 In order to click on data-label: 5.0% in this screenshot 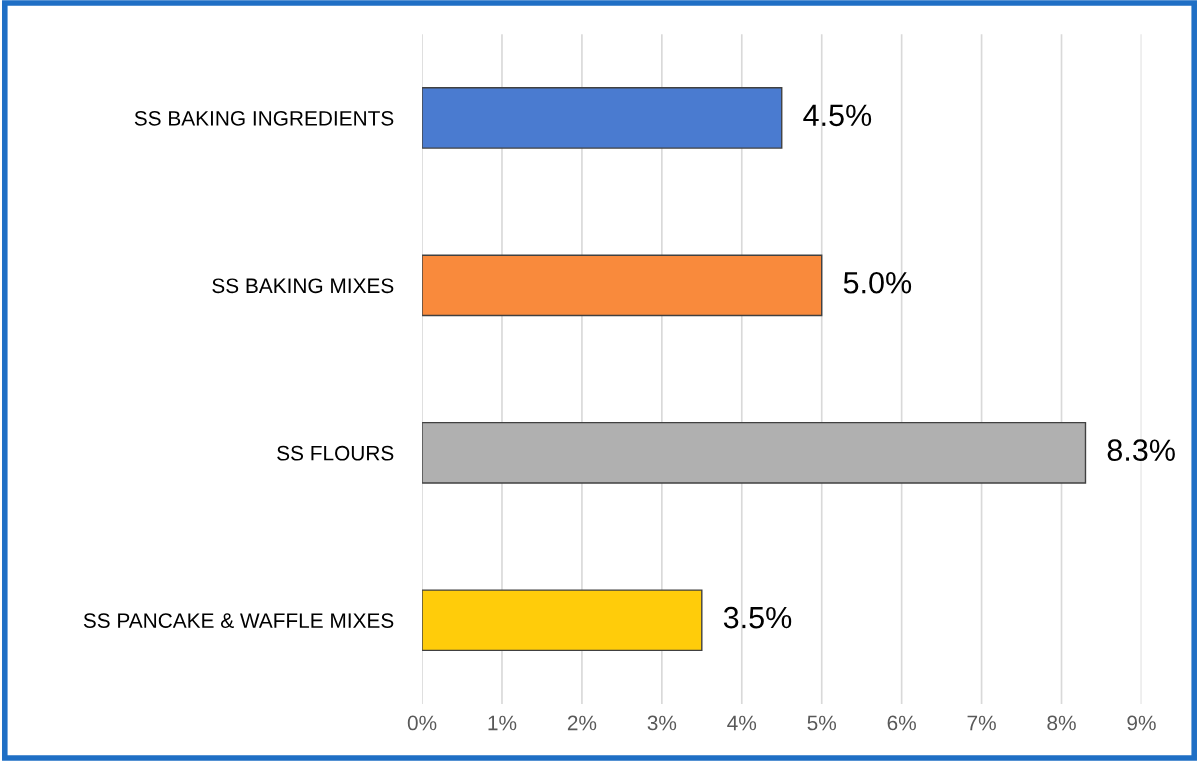, I will do `click(877, 282)`.